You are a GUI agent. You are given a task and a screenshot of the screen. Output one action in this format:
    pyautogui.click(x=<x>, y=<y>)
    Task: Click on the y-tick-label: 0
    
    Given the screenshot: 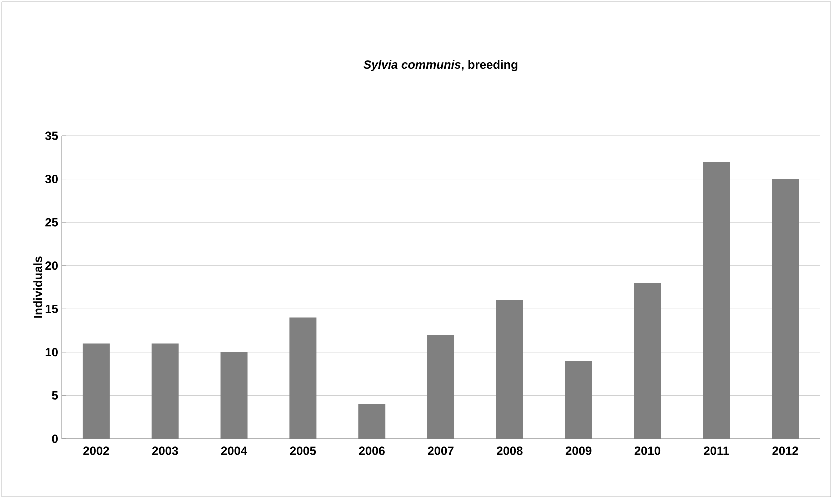 What is the action you would take?
    pyautogui.click(x=55, y=439)
    